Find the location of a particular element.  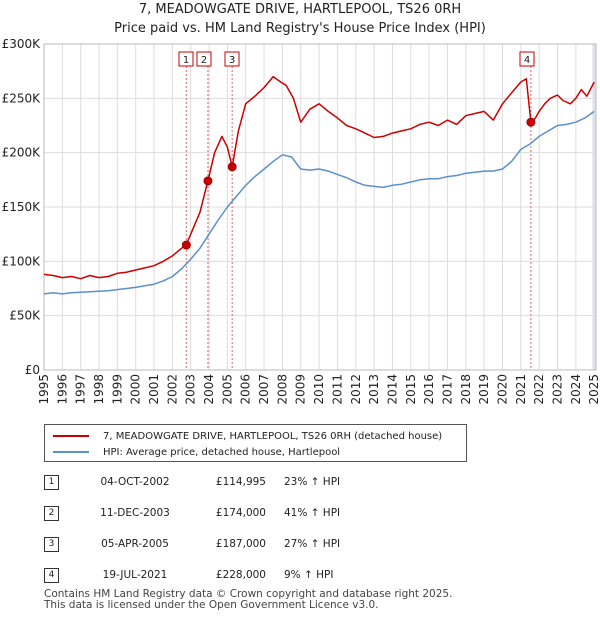

x-tick-label: 2014 is located at coordinates (392, 389).